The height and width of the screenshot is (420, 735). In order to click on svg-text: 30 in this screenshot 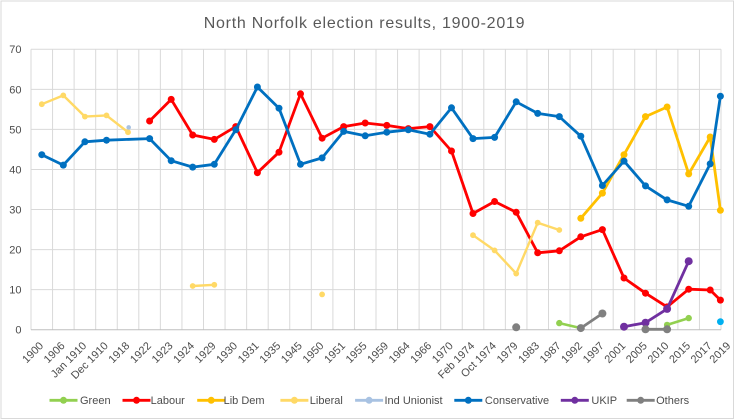, I will do `click(15, 210)`.